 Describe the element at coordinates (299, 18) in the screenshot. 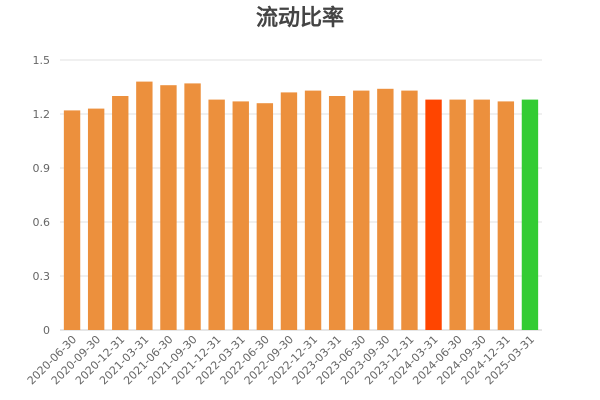

I see `chart-title: 流动比率` at that location.